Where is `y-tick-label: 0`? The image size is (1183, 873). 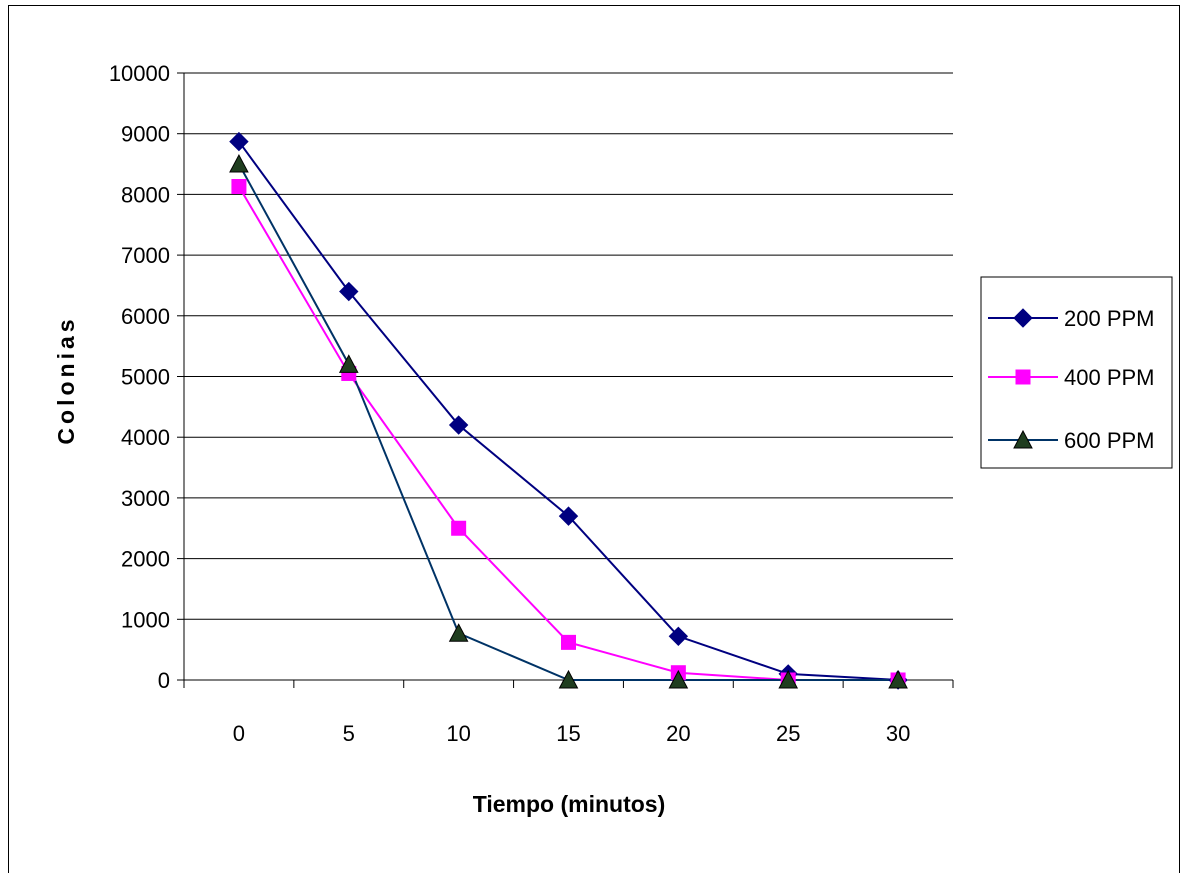 y-tick-label: 0 is located at coordinates (164, 680).